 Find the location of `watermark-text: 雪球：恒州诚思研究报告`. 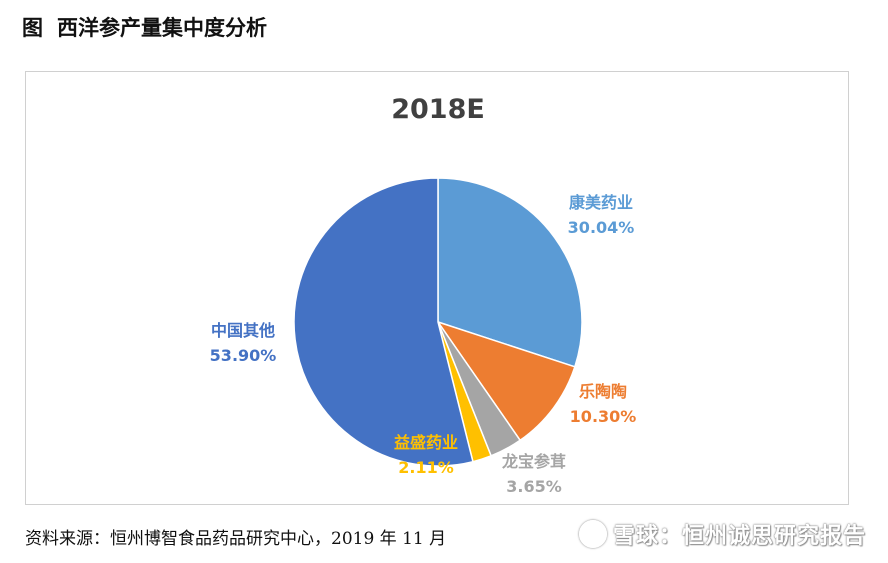

watermark-text: 雪球：恒州诚思研究报告 is located at coordinates (739, 536).